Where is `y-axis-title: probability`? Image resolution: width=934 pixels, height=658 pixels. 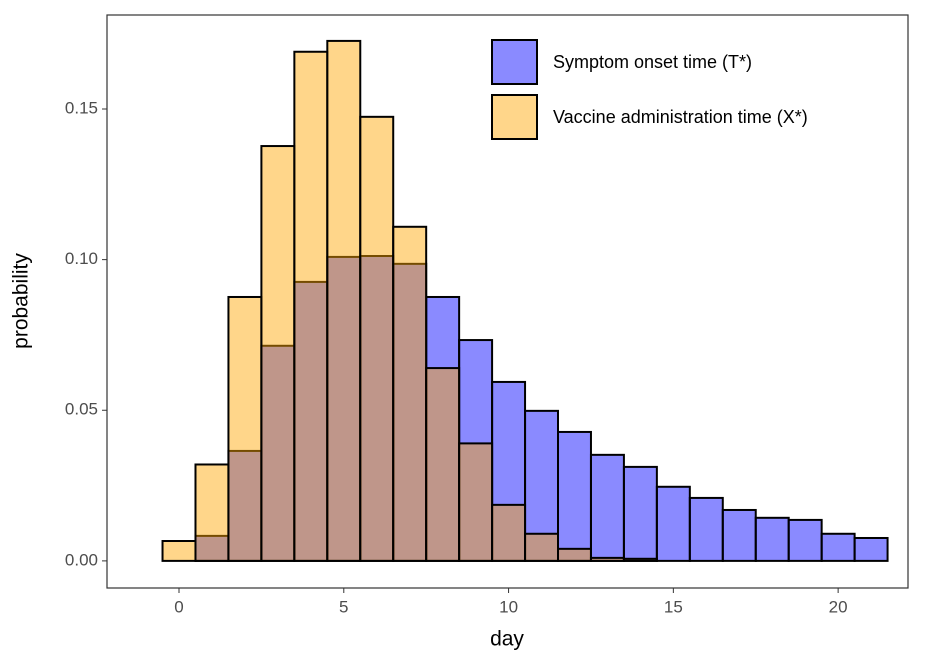 y-axis-title: probability is located at coordinates (21, 301).